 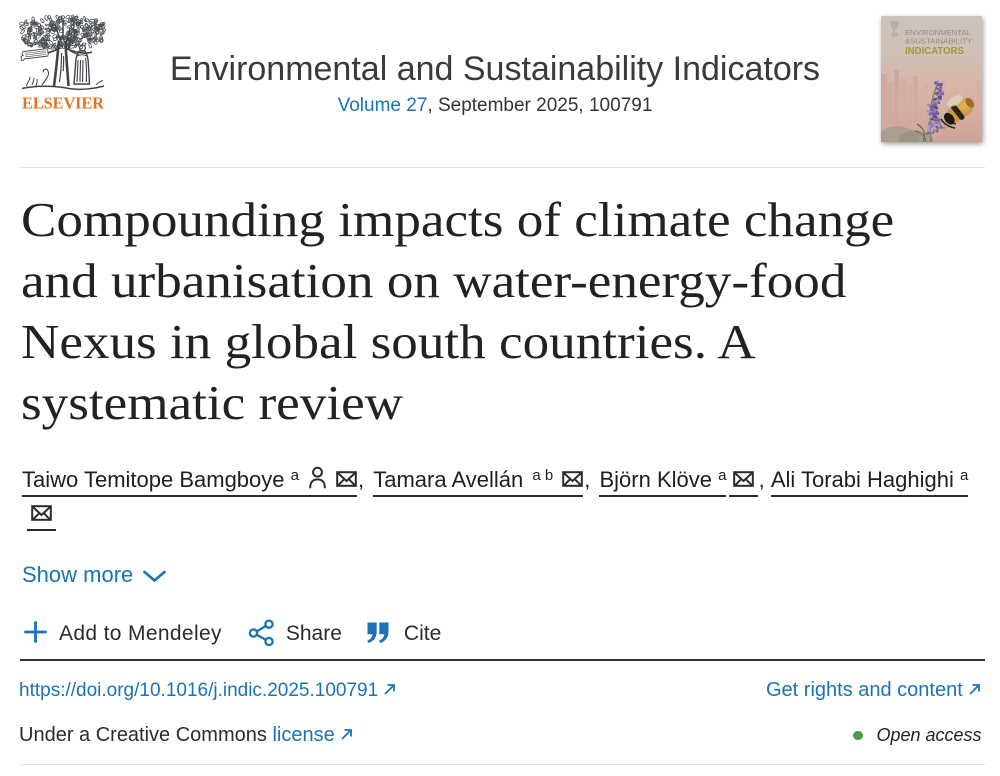 I want to click on svg-text: INDICATORS, so click(x=934, y=51).